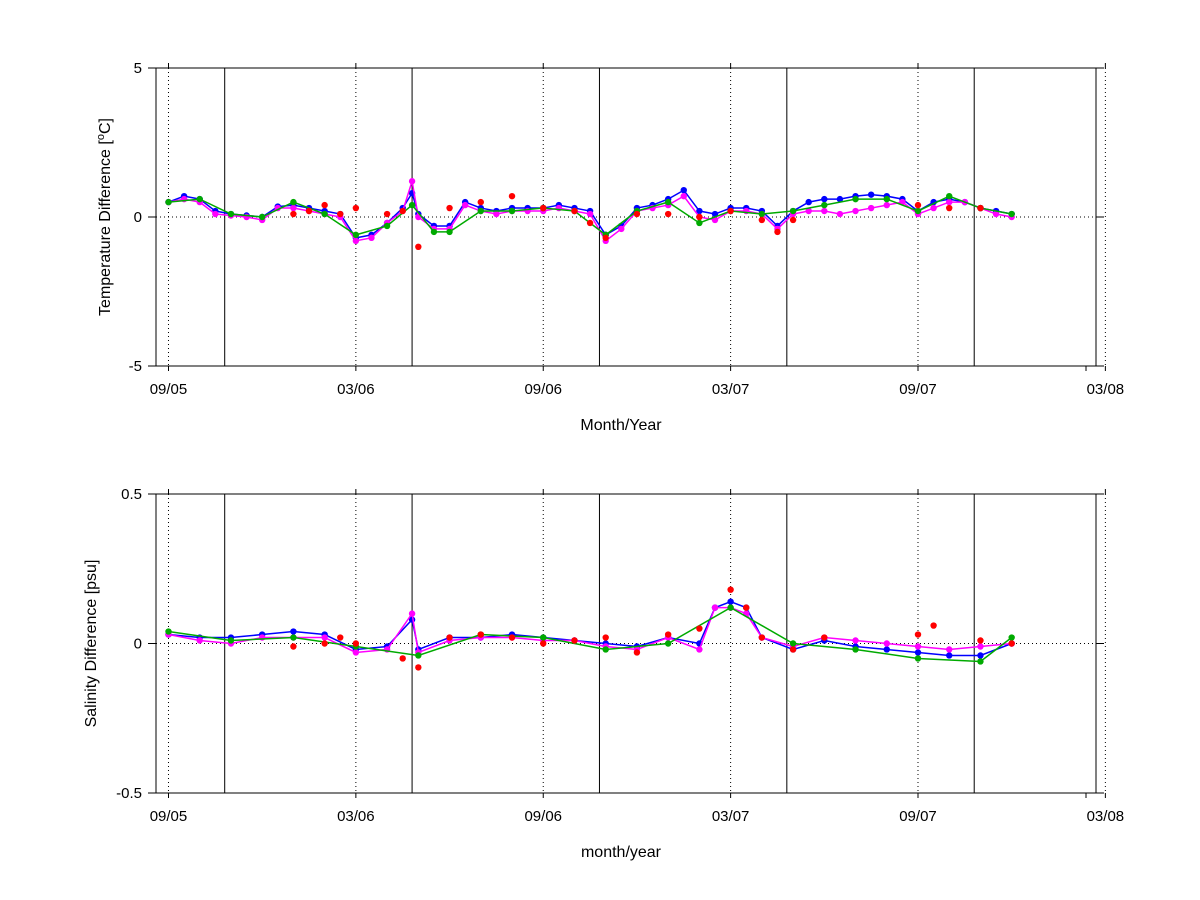 Image resolution: width=1200 pixels, height=900 pixels. Describe the element at coordinates (105, 228) in the screenshot. I see `y-axis-label-main: Temperature Difference [` at that location.